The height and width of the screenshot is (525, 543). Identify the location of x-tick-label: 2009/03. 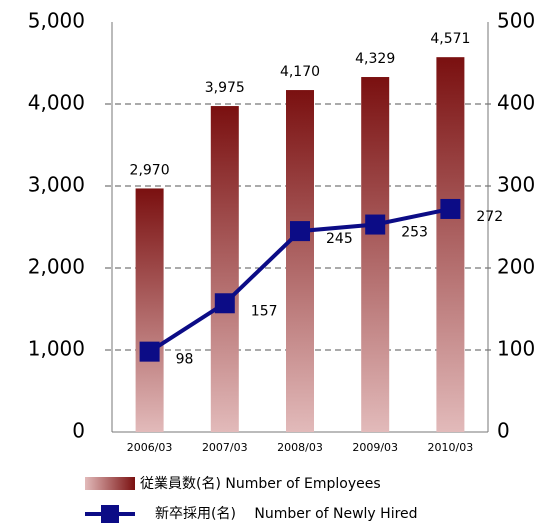
(375, 447).